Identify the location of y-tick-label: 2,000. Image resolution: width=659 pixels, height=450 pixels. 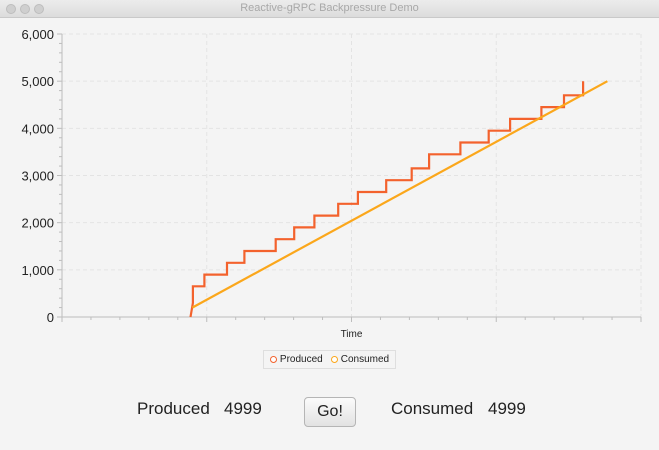
(37, 223).